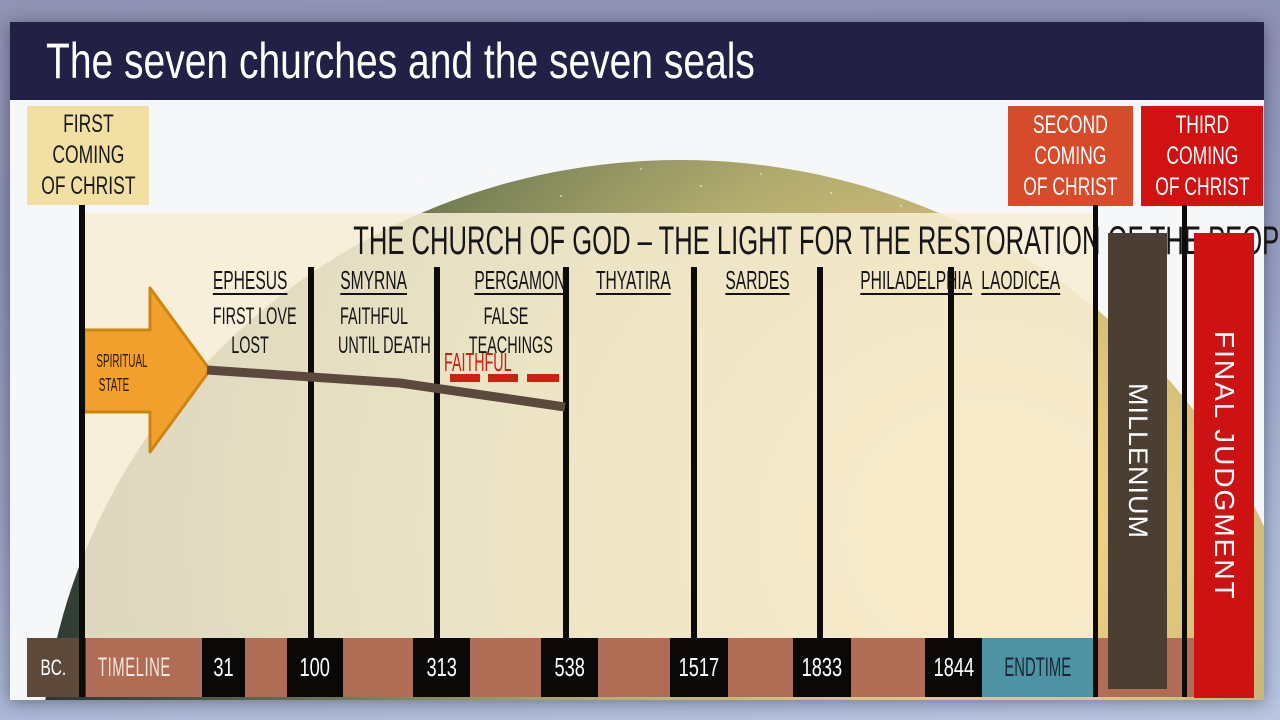  I want to click on spiritual-state-arrow, so click(147, 370).